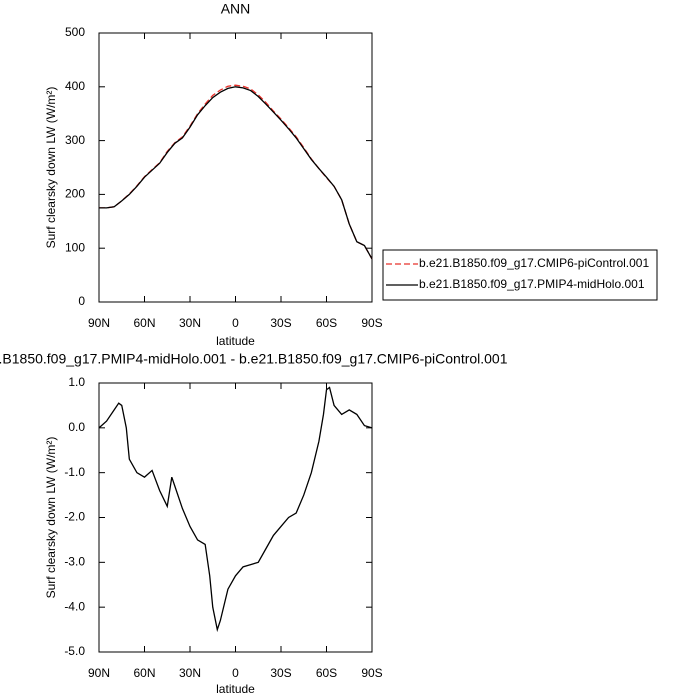 The image size is (700, 700). What do you see at coordinates (74, 606) in the screenshot?
I see `y-tick-label: -4.0` at bounding box center [74, 606].